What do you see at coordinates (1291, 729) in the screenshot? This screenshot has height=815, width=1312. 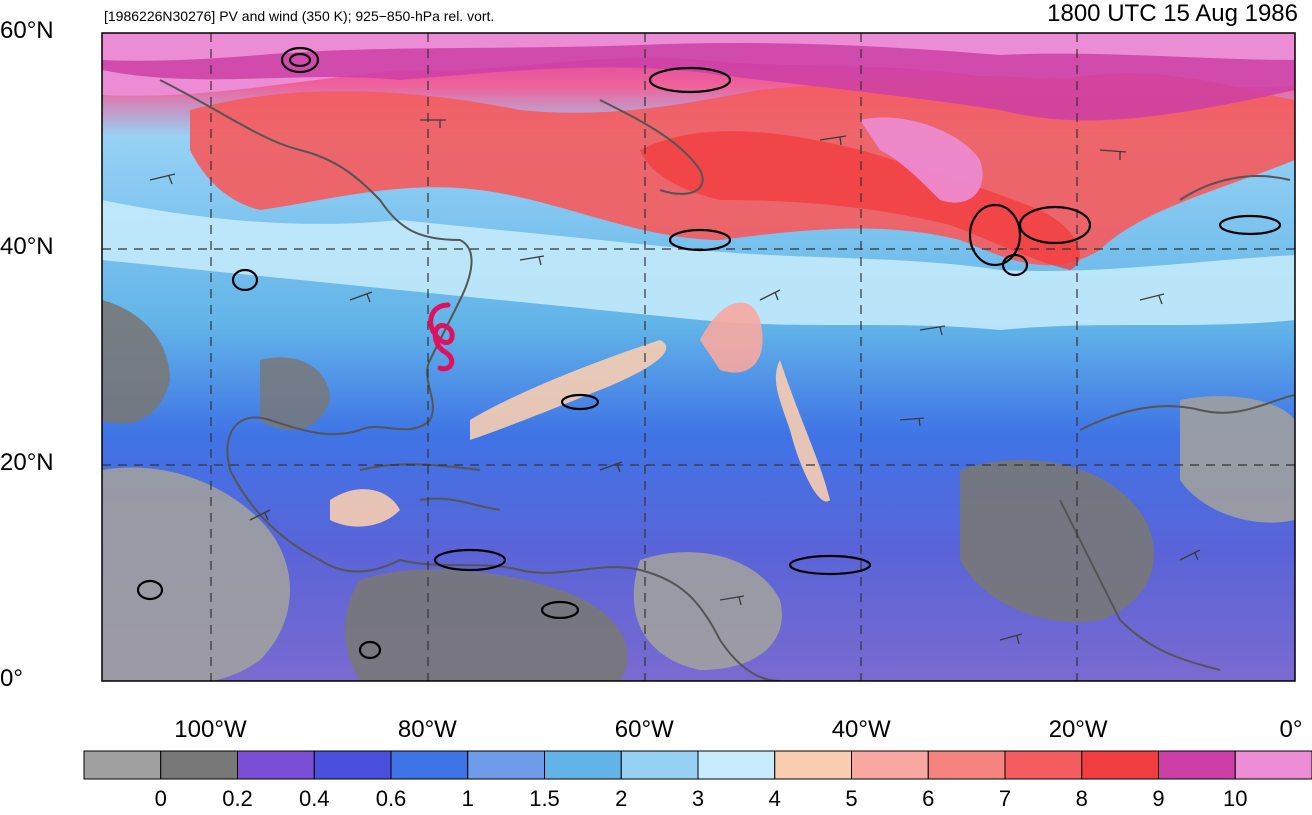 I see `lon-label: 0°` at bounding box center [1291, 729].